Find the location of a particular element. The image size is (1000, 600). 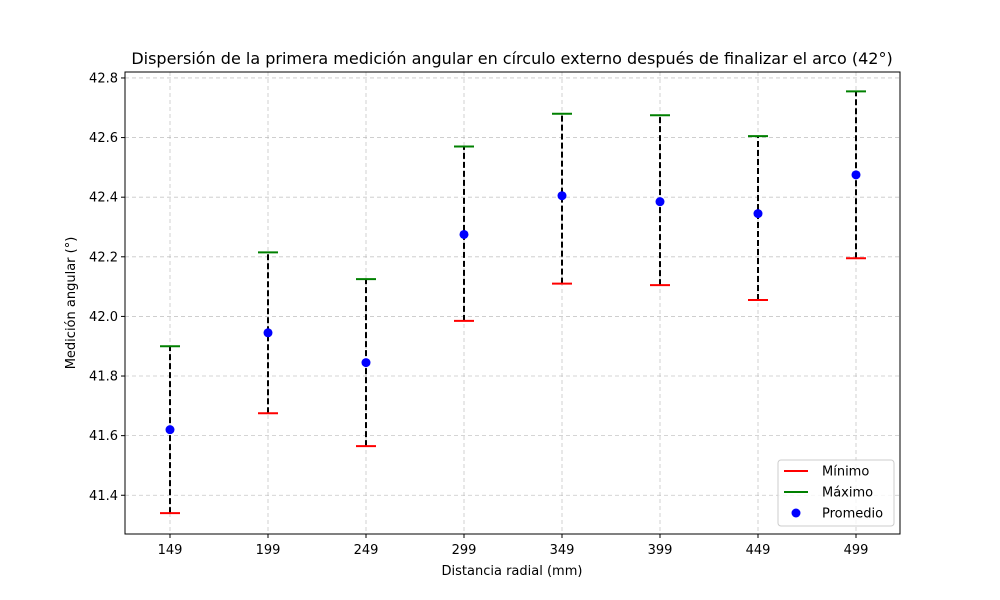

legend: Mínimo Máximo Promedio is located at coordinates (836, 493).